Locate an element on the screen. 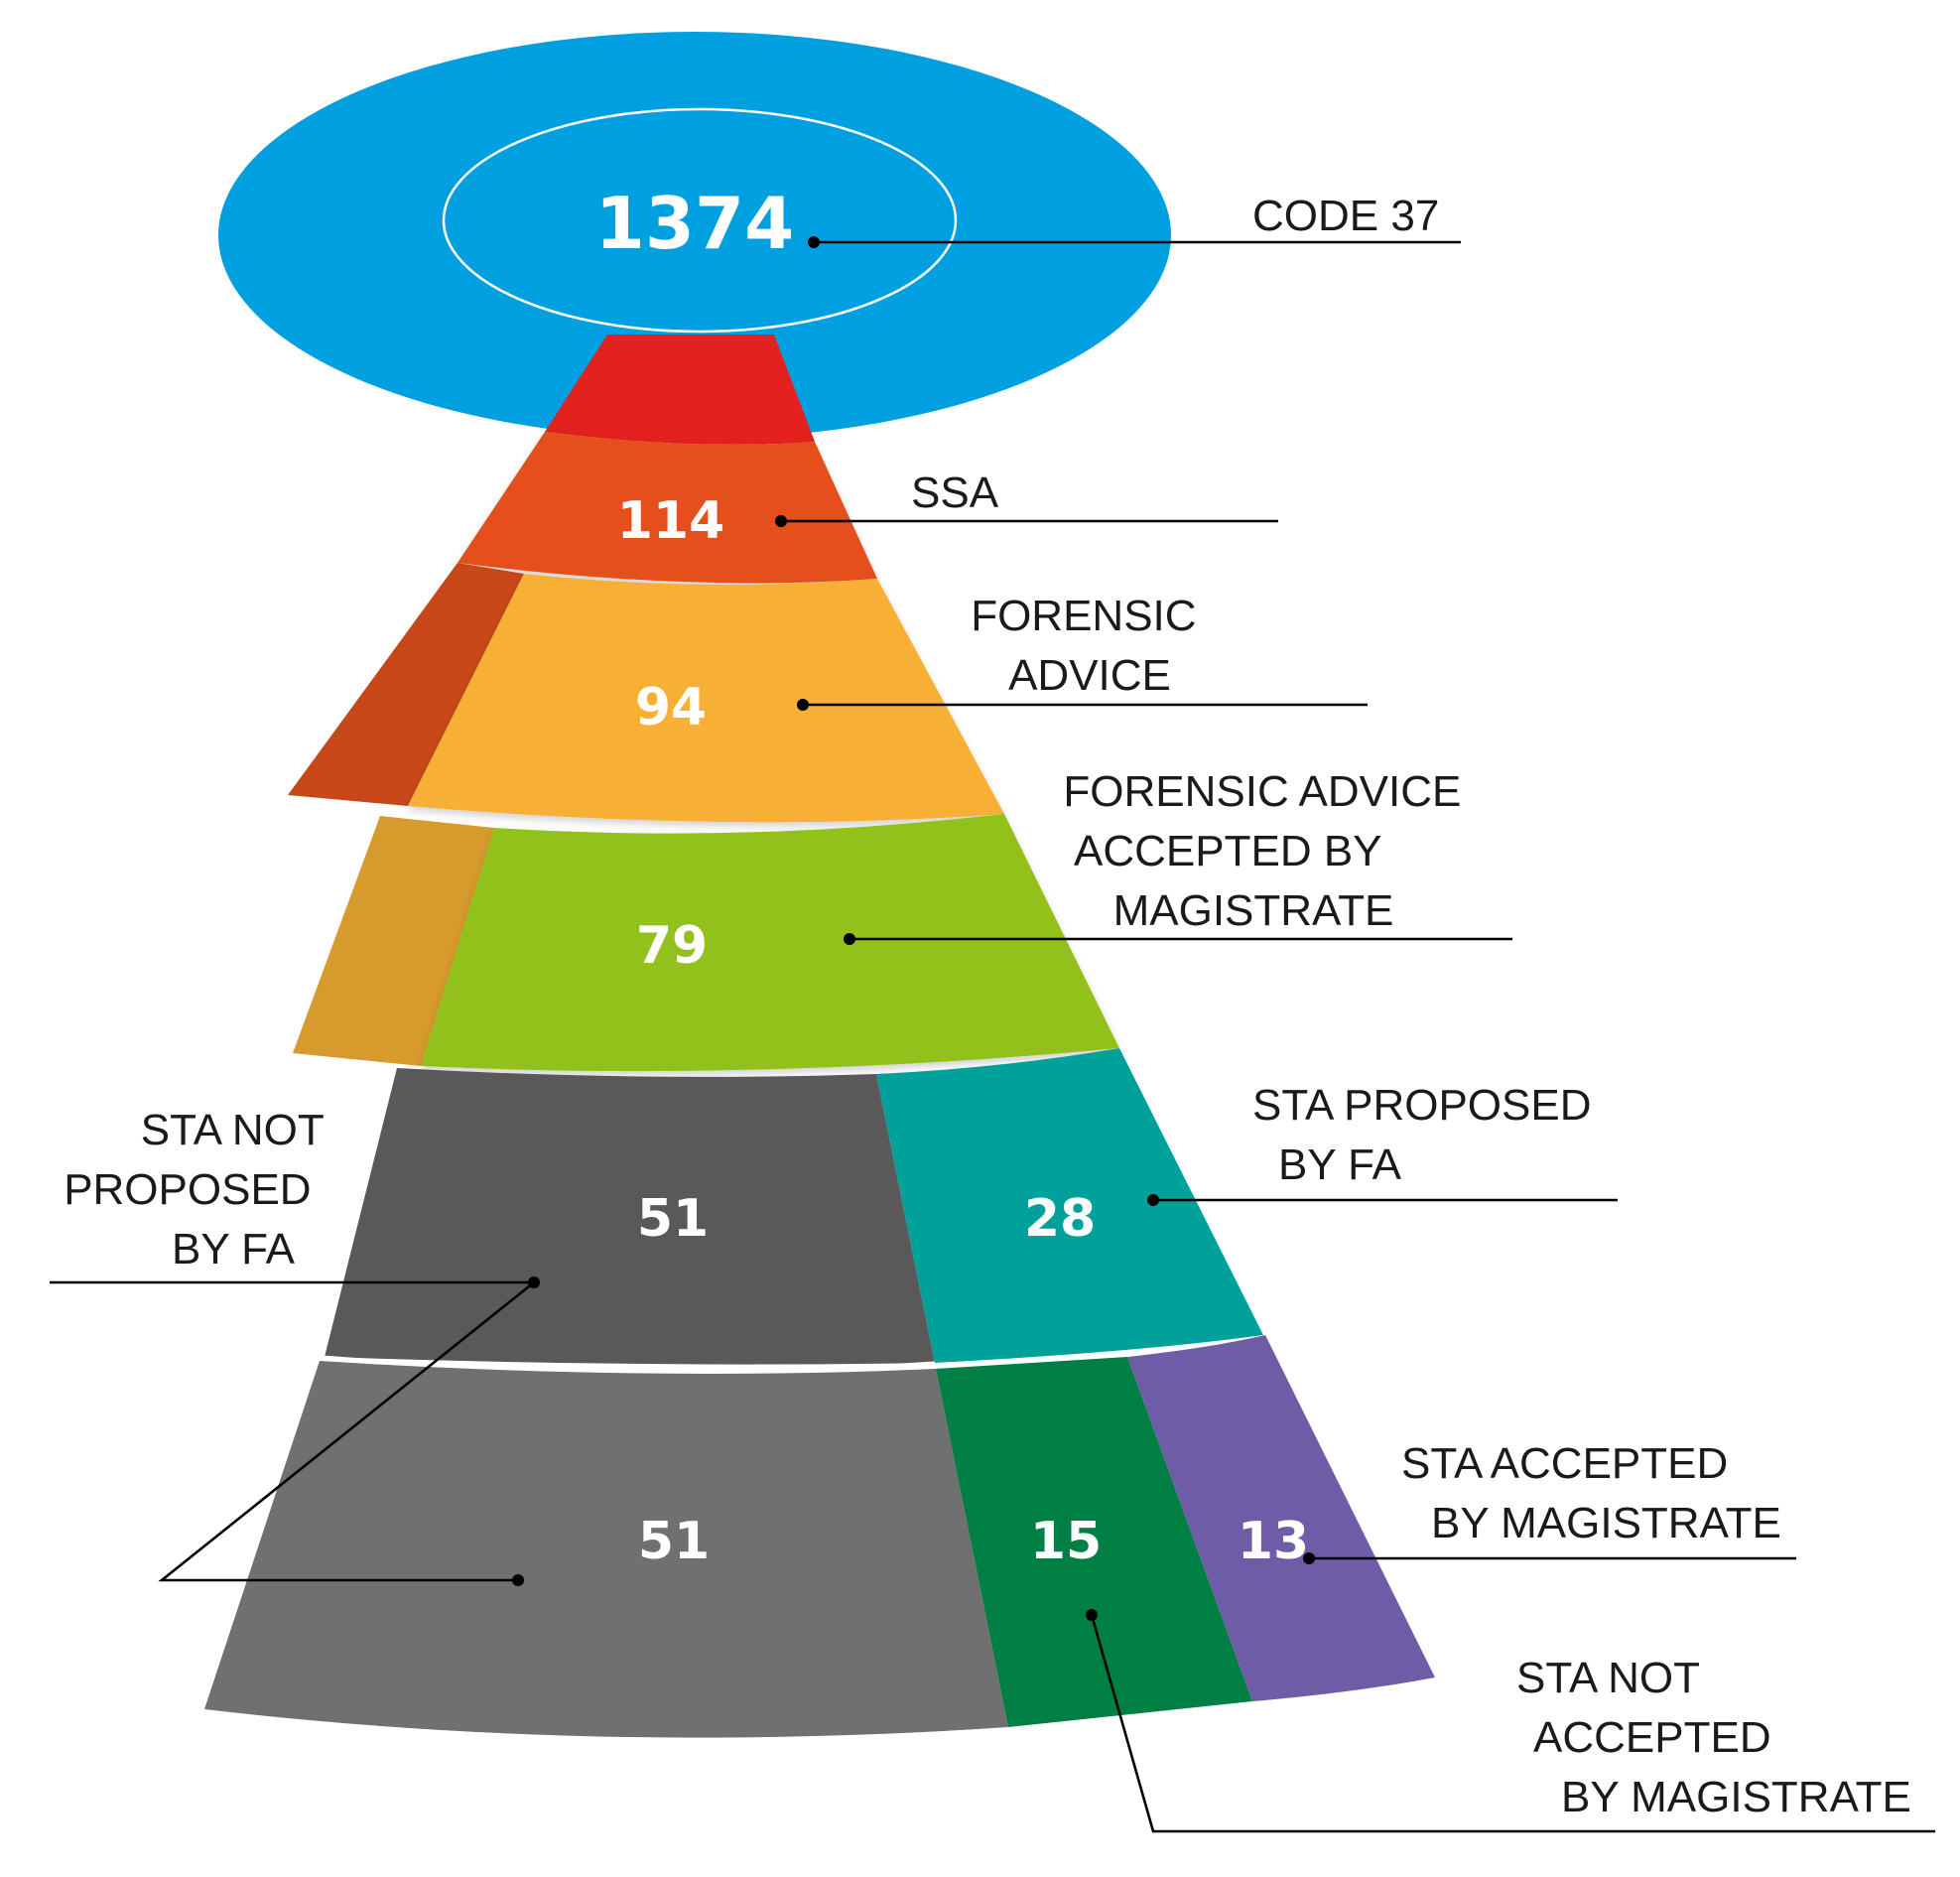 The image size is (1960, 1877). accepted-label-line-1: FORENSIC ADVICE is located at coordinates (1262, 791).